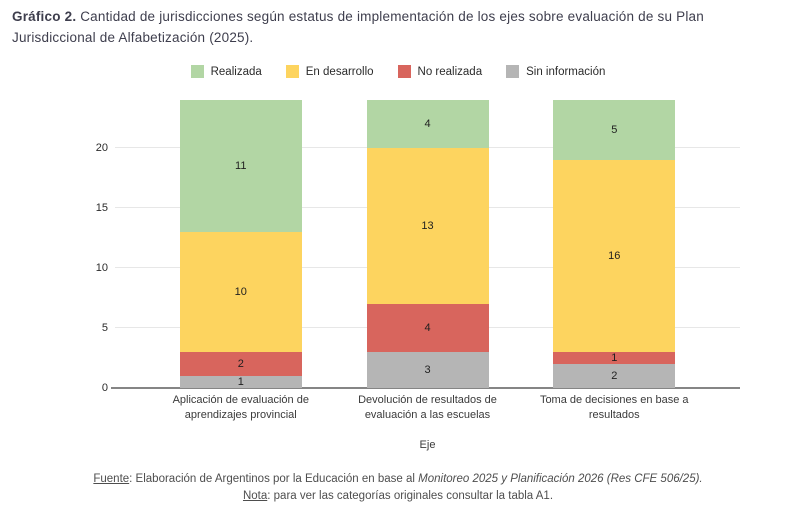 The width and height of the screenshot is (796, 521). Describe the element at coordinates (89, 247) in the screenshot. I see `y-axis-ticks: 0 5 10 15 20` at that location.